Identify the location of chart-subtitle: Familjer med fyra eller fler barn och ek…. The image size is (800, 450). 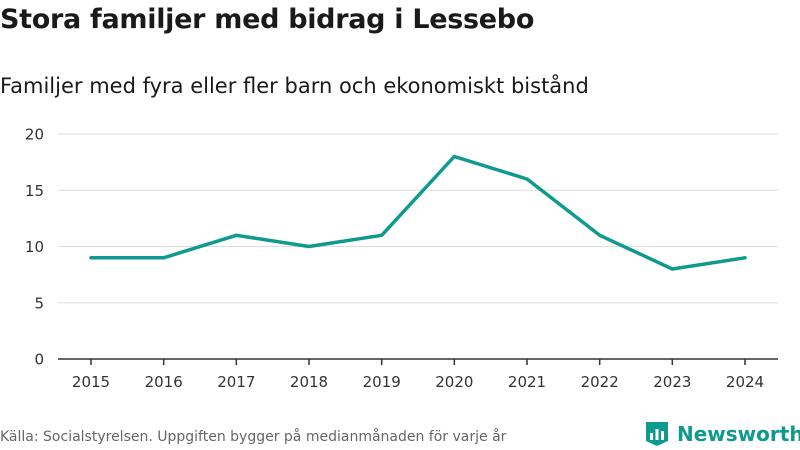
(294, 86).